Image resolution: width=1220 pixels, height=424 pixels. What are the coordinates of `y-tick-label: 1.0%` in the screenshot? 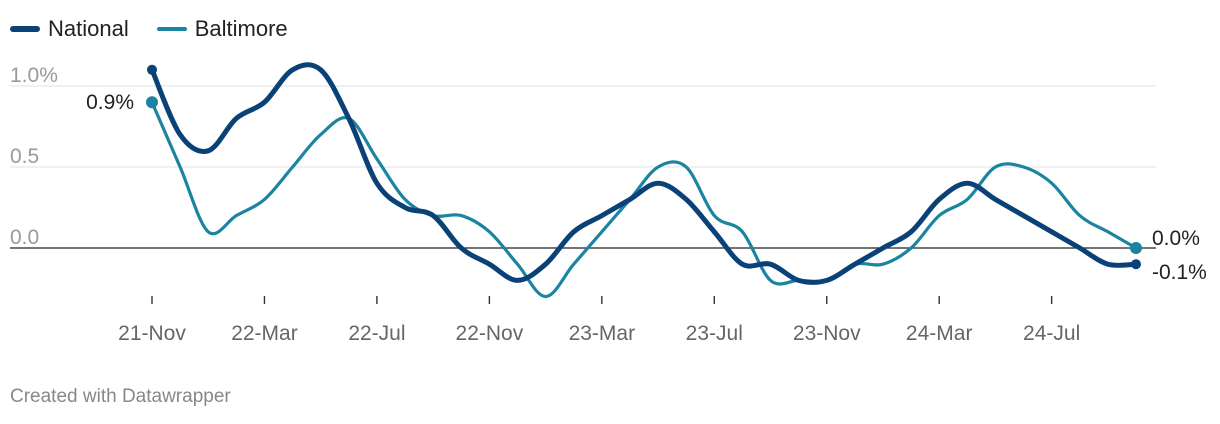 It's located at (34, 75).